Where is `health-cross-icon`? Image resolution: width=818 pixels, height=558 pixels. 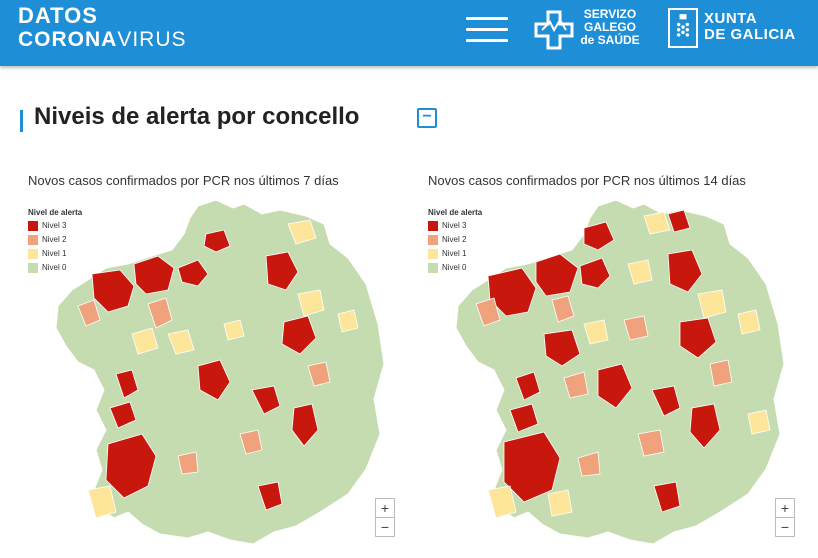 health-cross-icon is located at coordinates (554, 30).